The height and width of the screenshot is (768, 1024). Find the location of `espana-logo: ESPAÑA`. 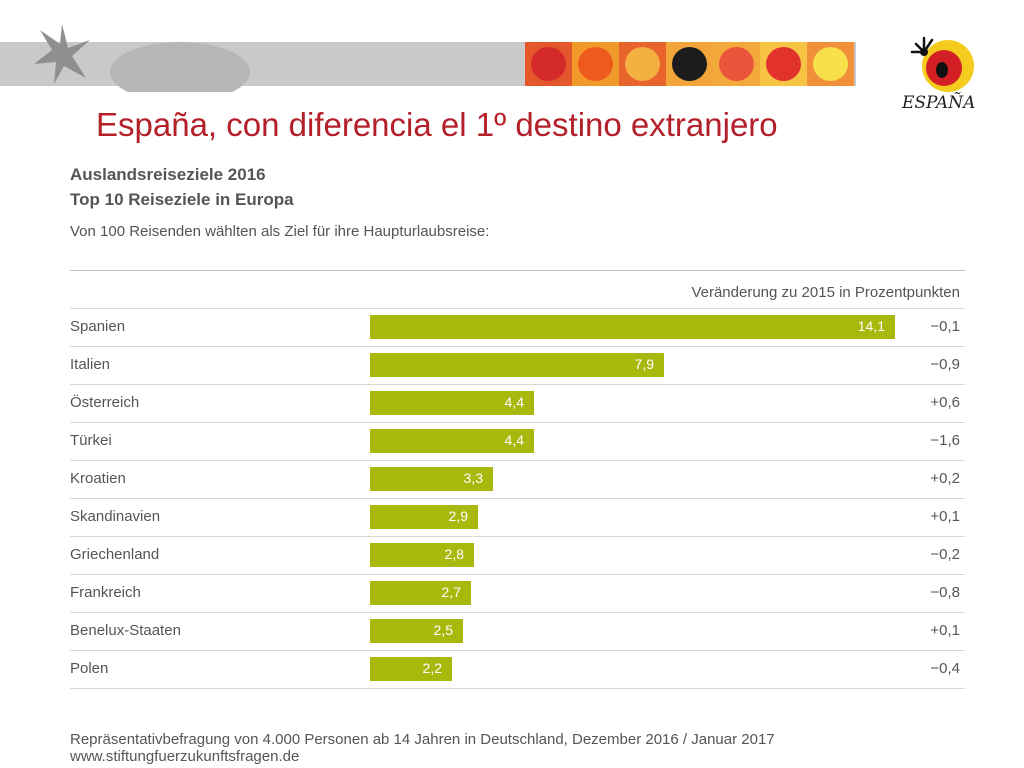

espana-logo: ESPAÑA is located at coordinates (938, 74).